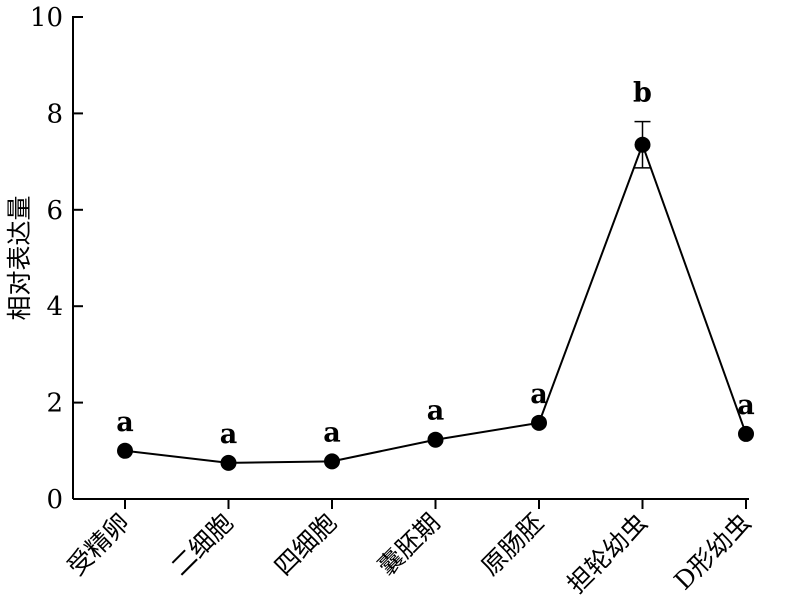 The height and width of the screenshot is (614, 800). What do you see at coordinates (539, 394) in the screenshot?
I see `significance-label-4: a` at bounding box center [539, 394].